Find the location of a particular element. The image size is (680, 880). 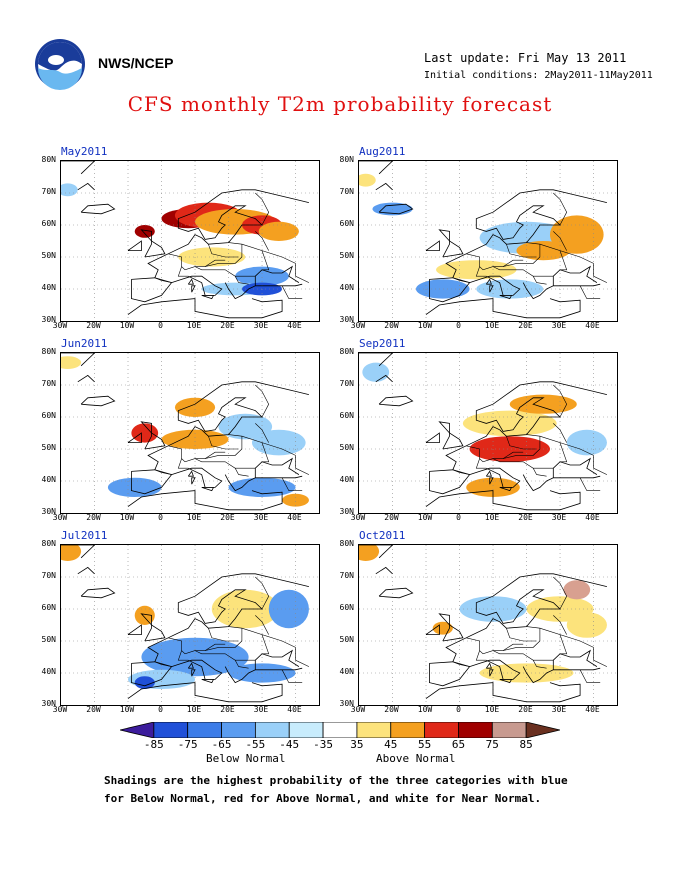

colorbar-tick-label: 35 is located at coordinates (357, 744).